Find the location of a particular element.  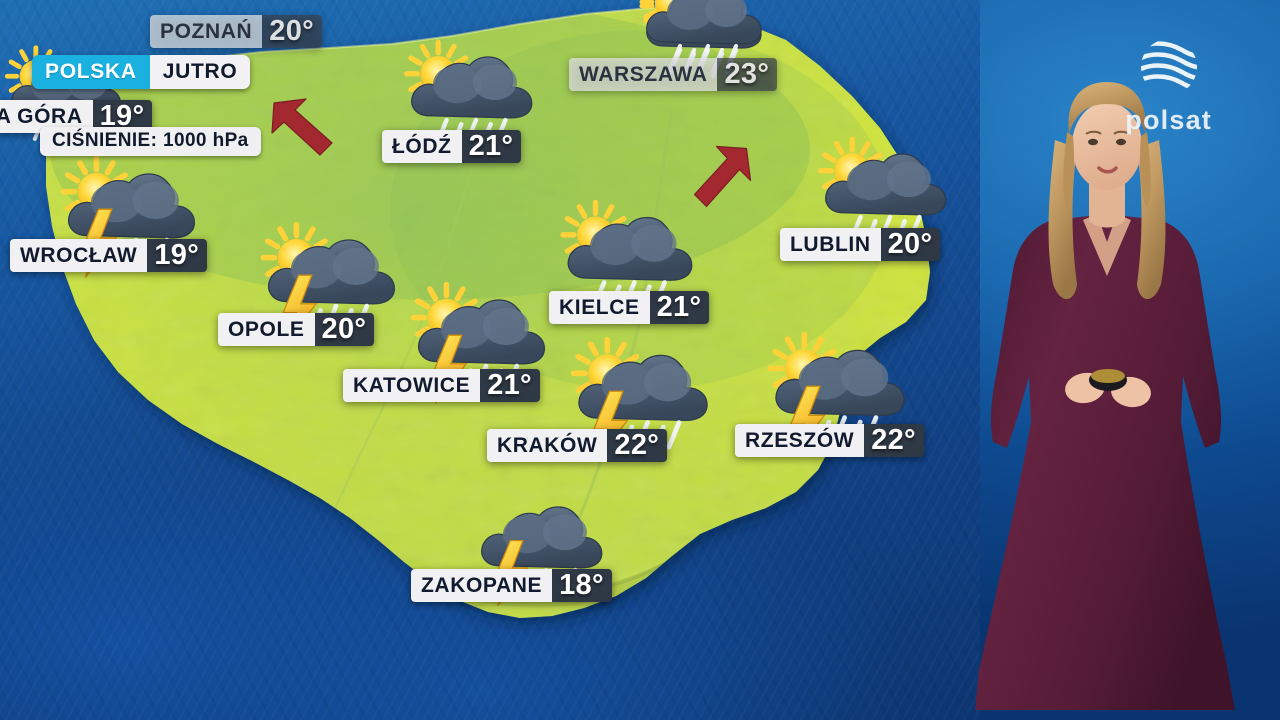

city-label-krakow: KRAKÓW 22° is located at coordinates (577, 445).